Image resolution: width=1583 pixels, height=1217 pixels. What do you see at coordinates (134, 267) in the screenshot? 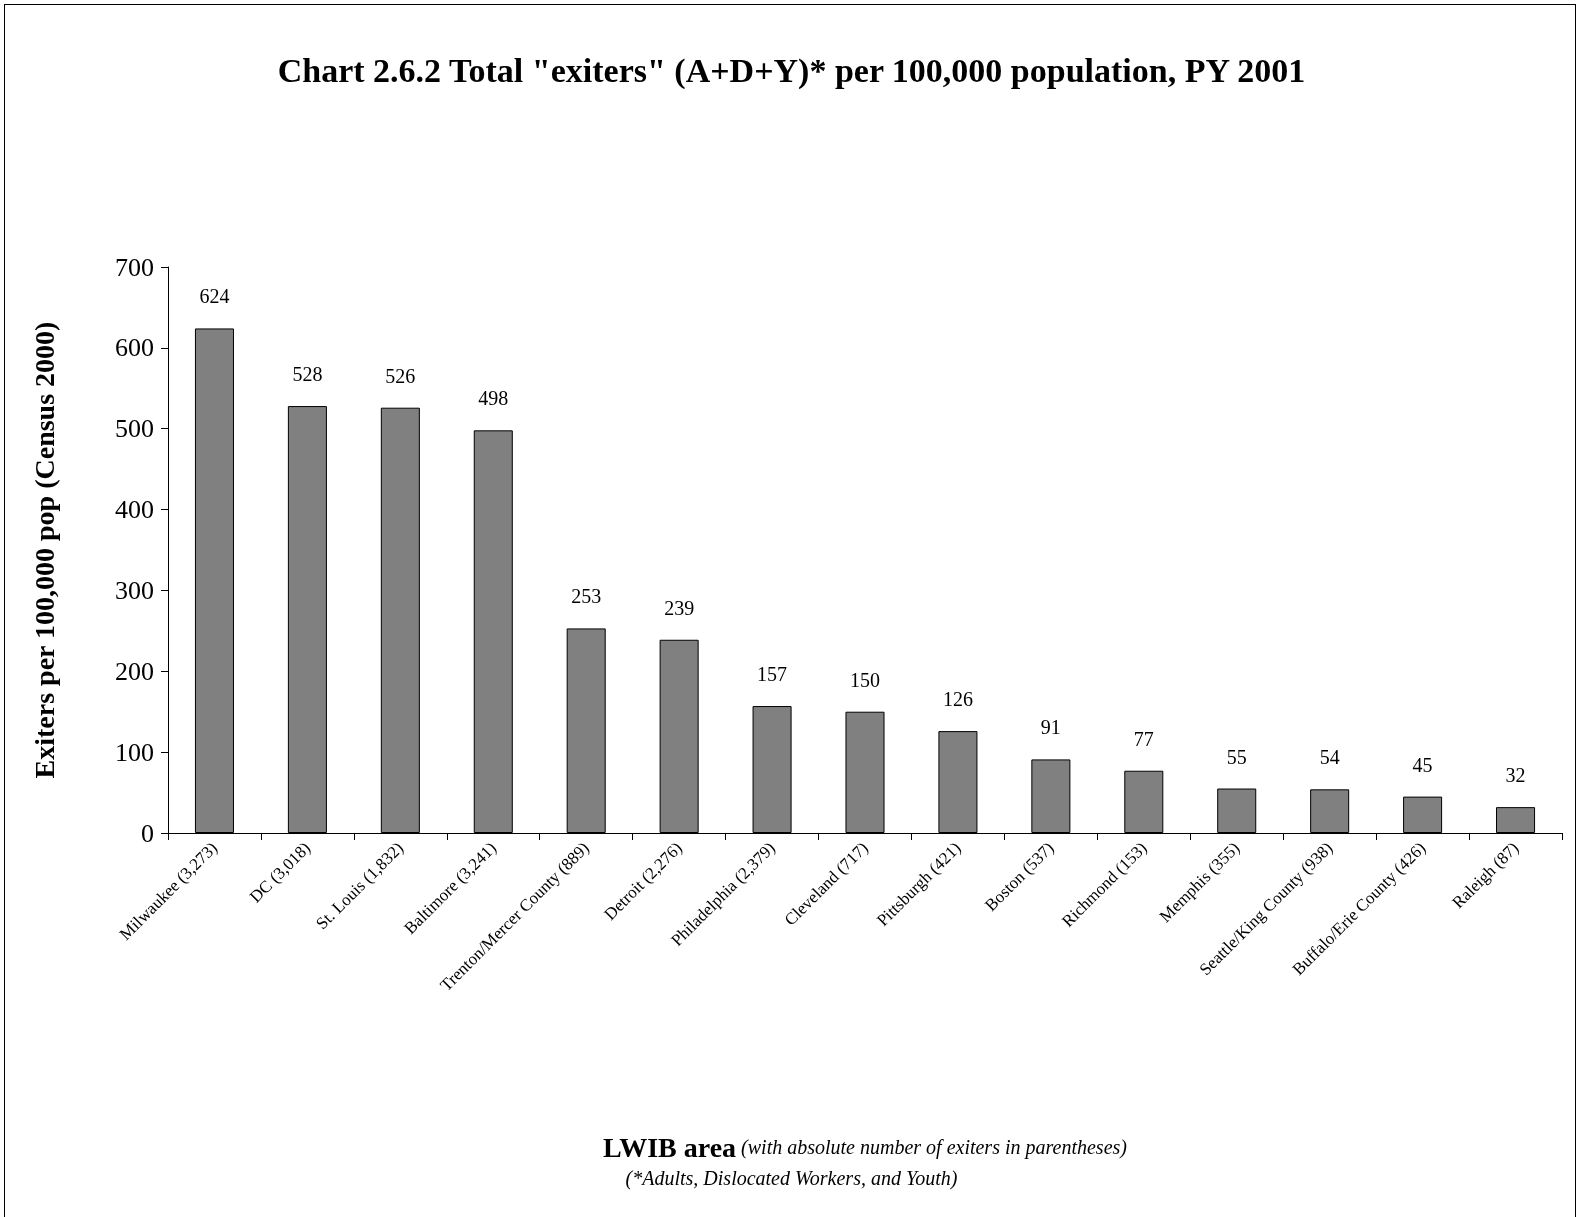
I see `y-tick-label: 700` at bounding box center [134, 267].